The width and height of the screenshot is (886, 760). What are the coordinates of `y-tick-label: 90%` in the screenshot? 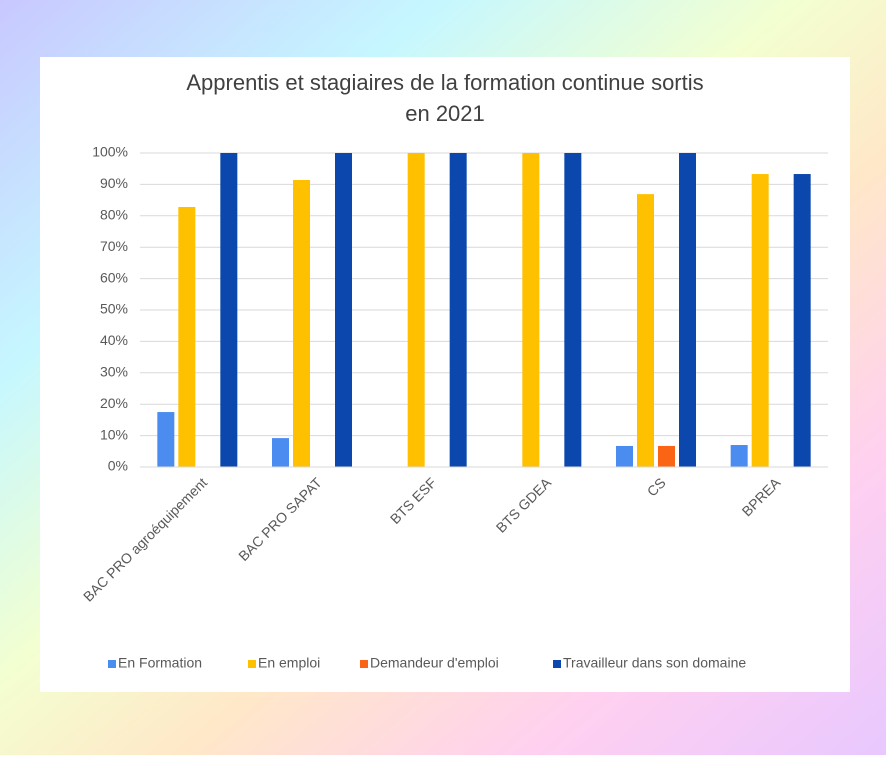 It's located at (114, 183).